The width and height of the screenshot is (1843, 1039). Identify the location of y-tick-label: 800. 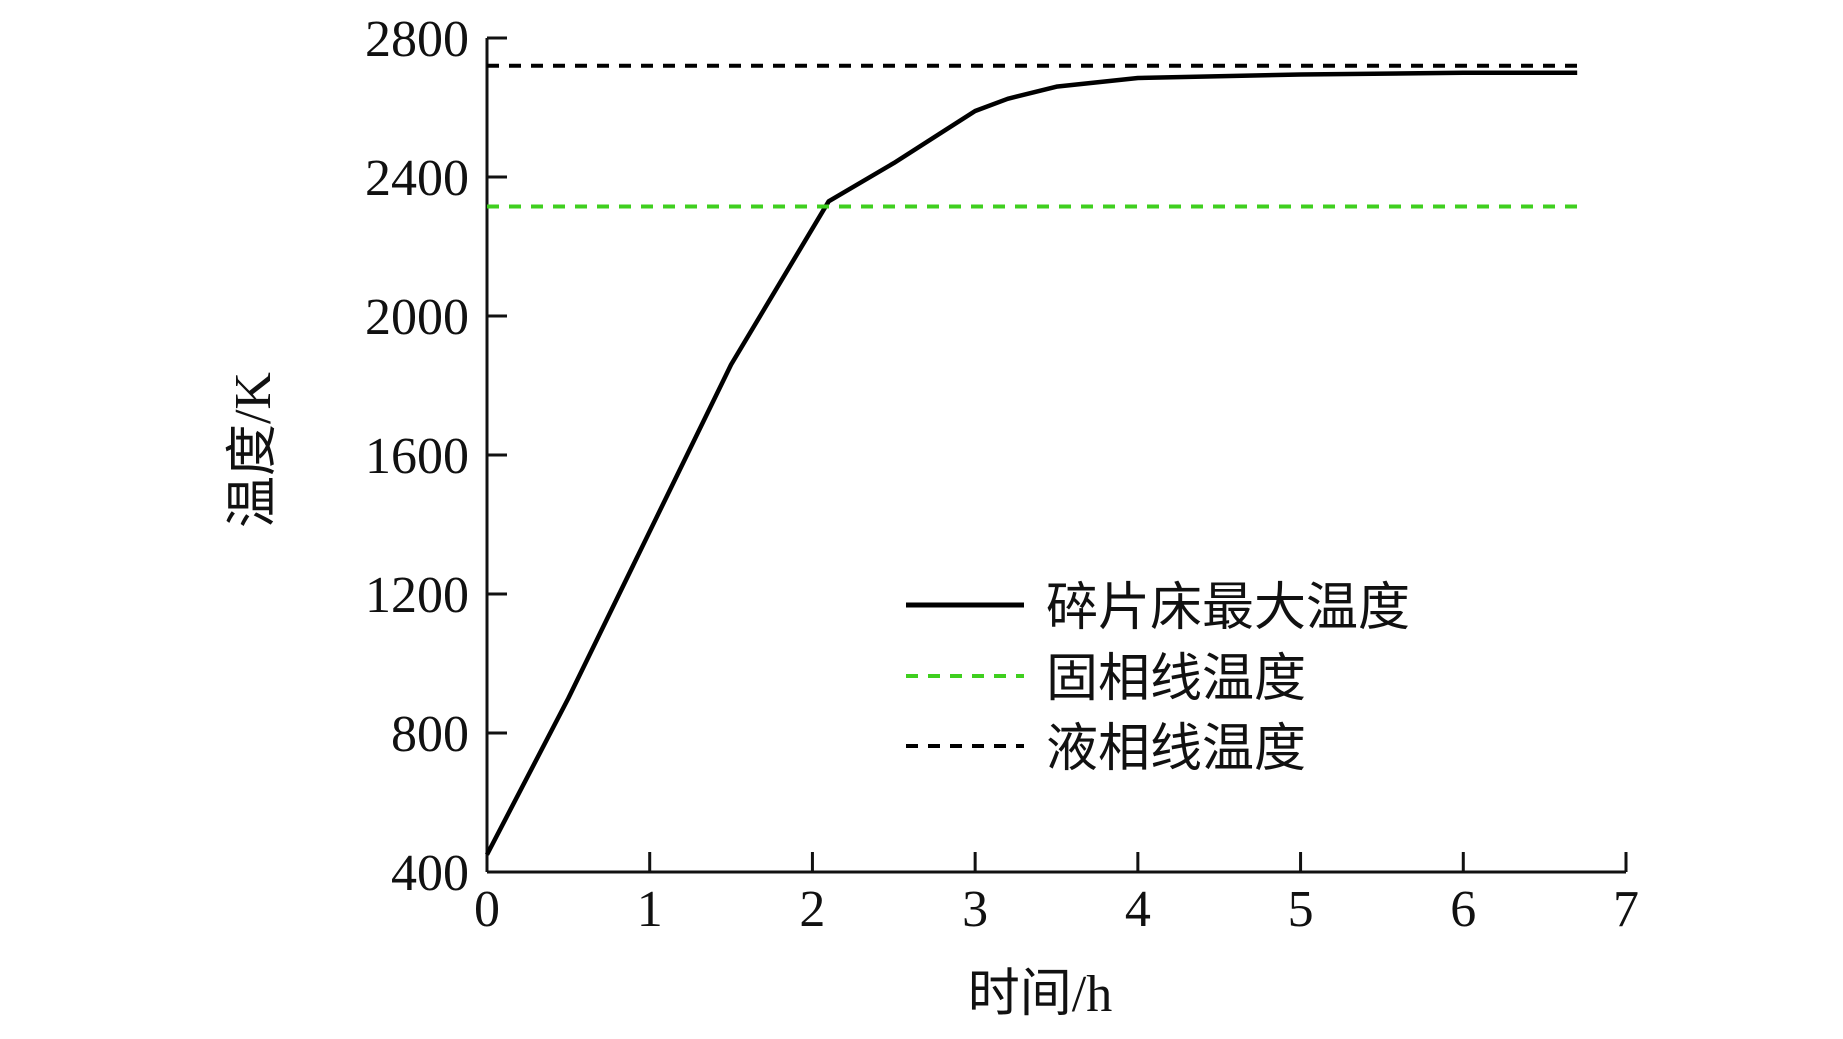
(430, 734).